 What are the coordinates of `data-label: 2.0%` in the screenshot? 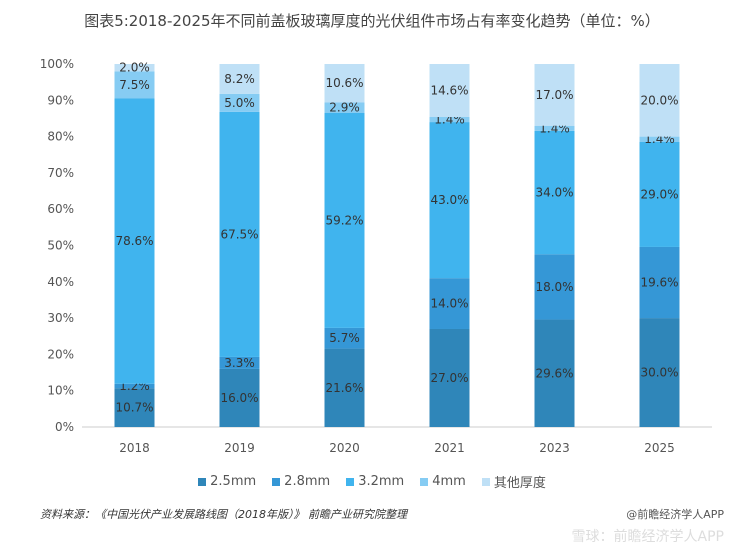 It's located at (134, 68).